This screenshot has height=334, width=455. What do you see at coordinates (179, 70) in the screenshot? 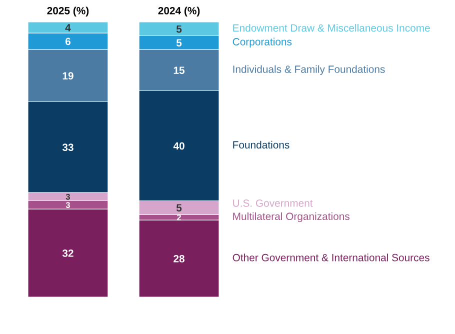
I see `data-label: 15` at bounding box center [179, 70].